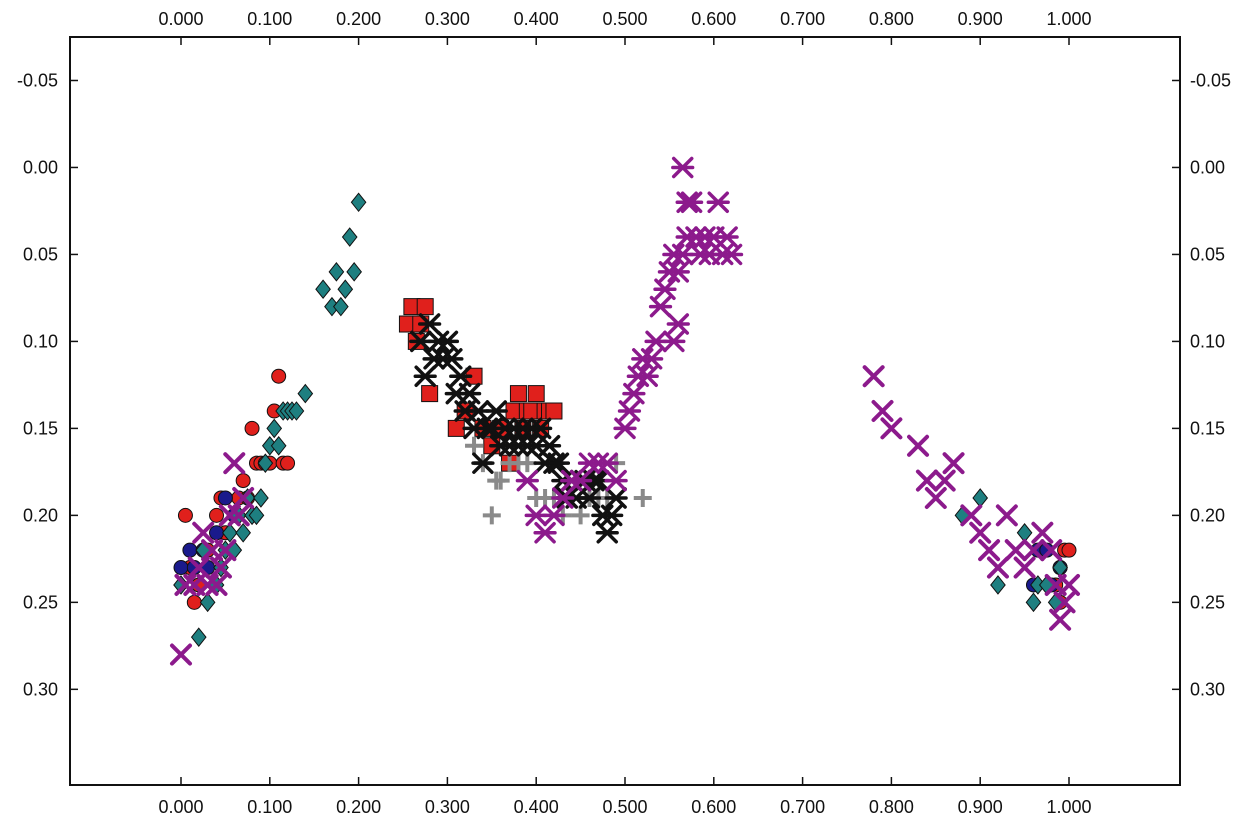  I want to click on y-tick-label-left: 0.05, so click(40, 254).